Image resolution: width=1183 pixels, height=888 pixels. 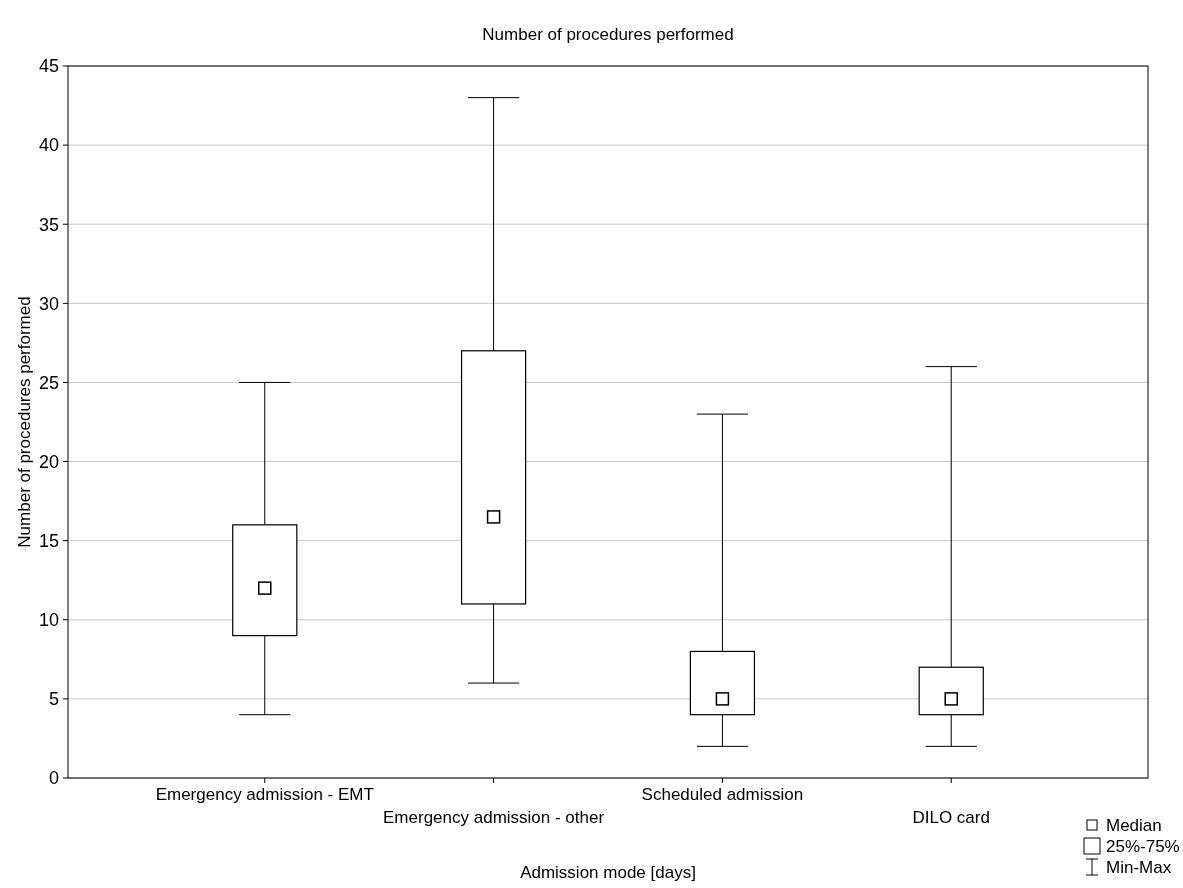 I want to click on y-tick-label: 30, so click(x=48, y=303).